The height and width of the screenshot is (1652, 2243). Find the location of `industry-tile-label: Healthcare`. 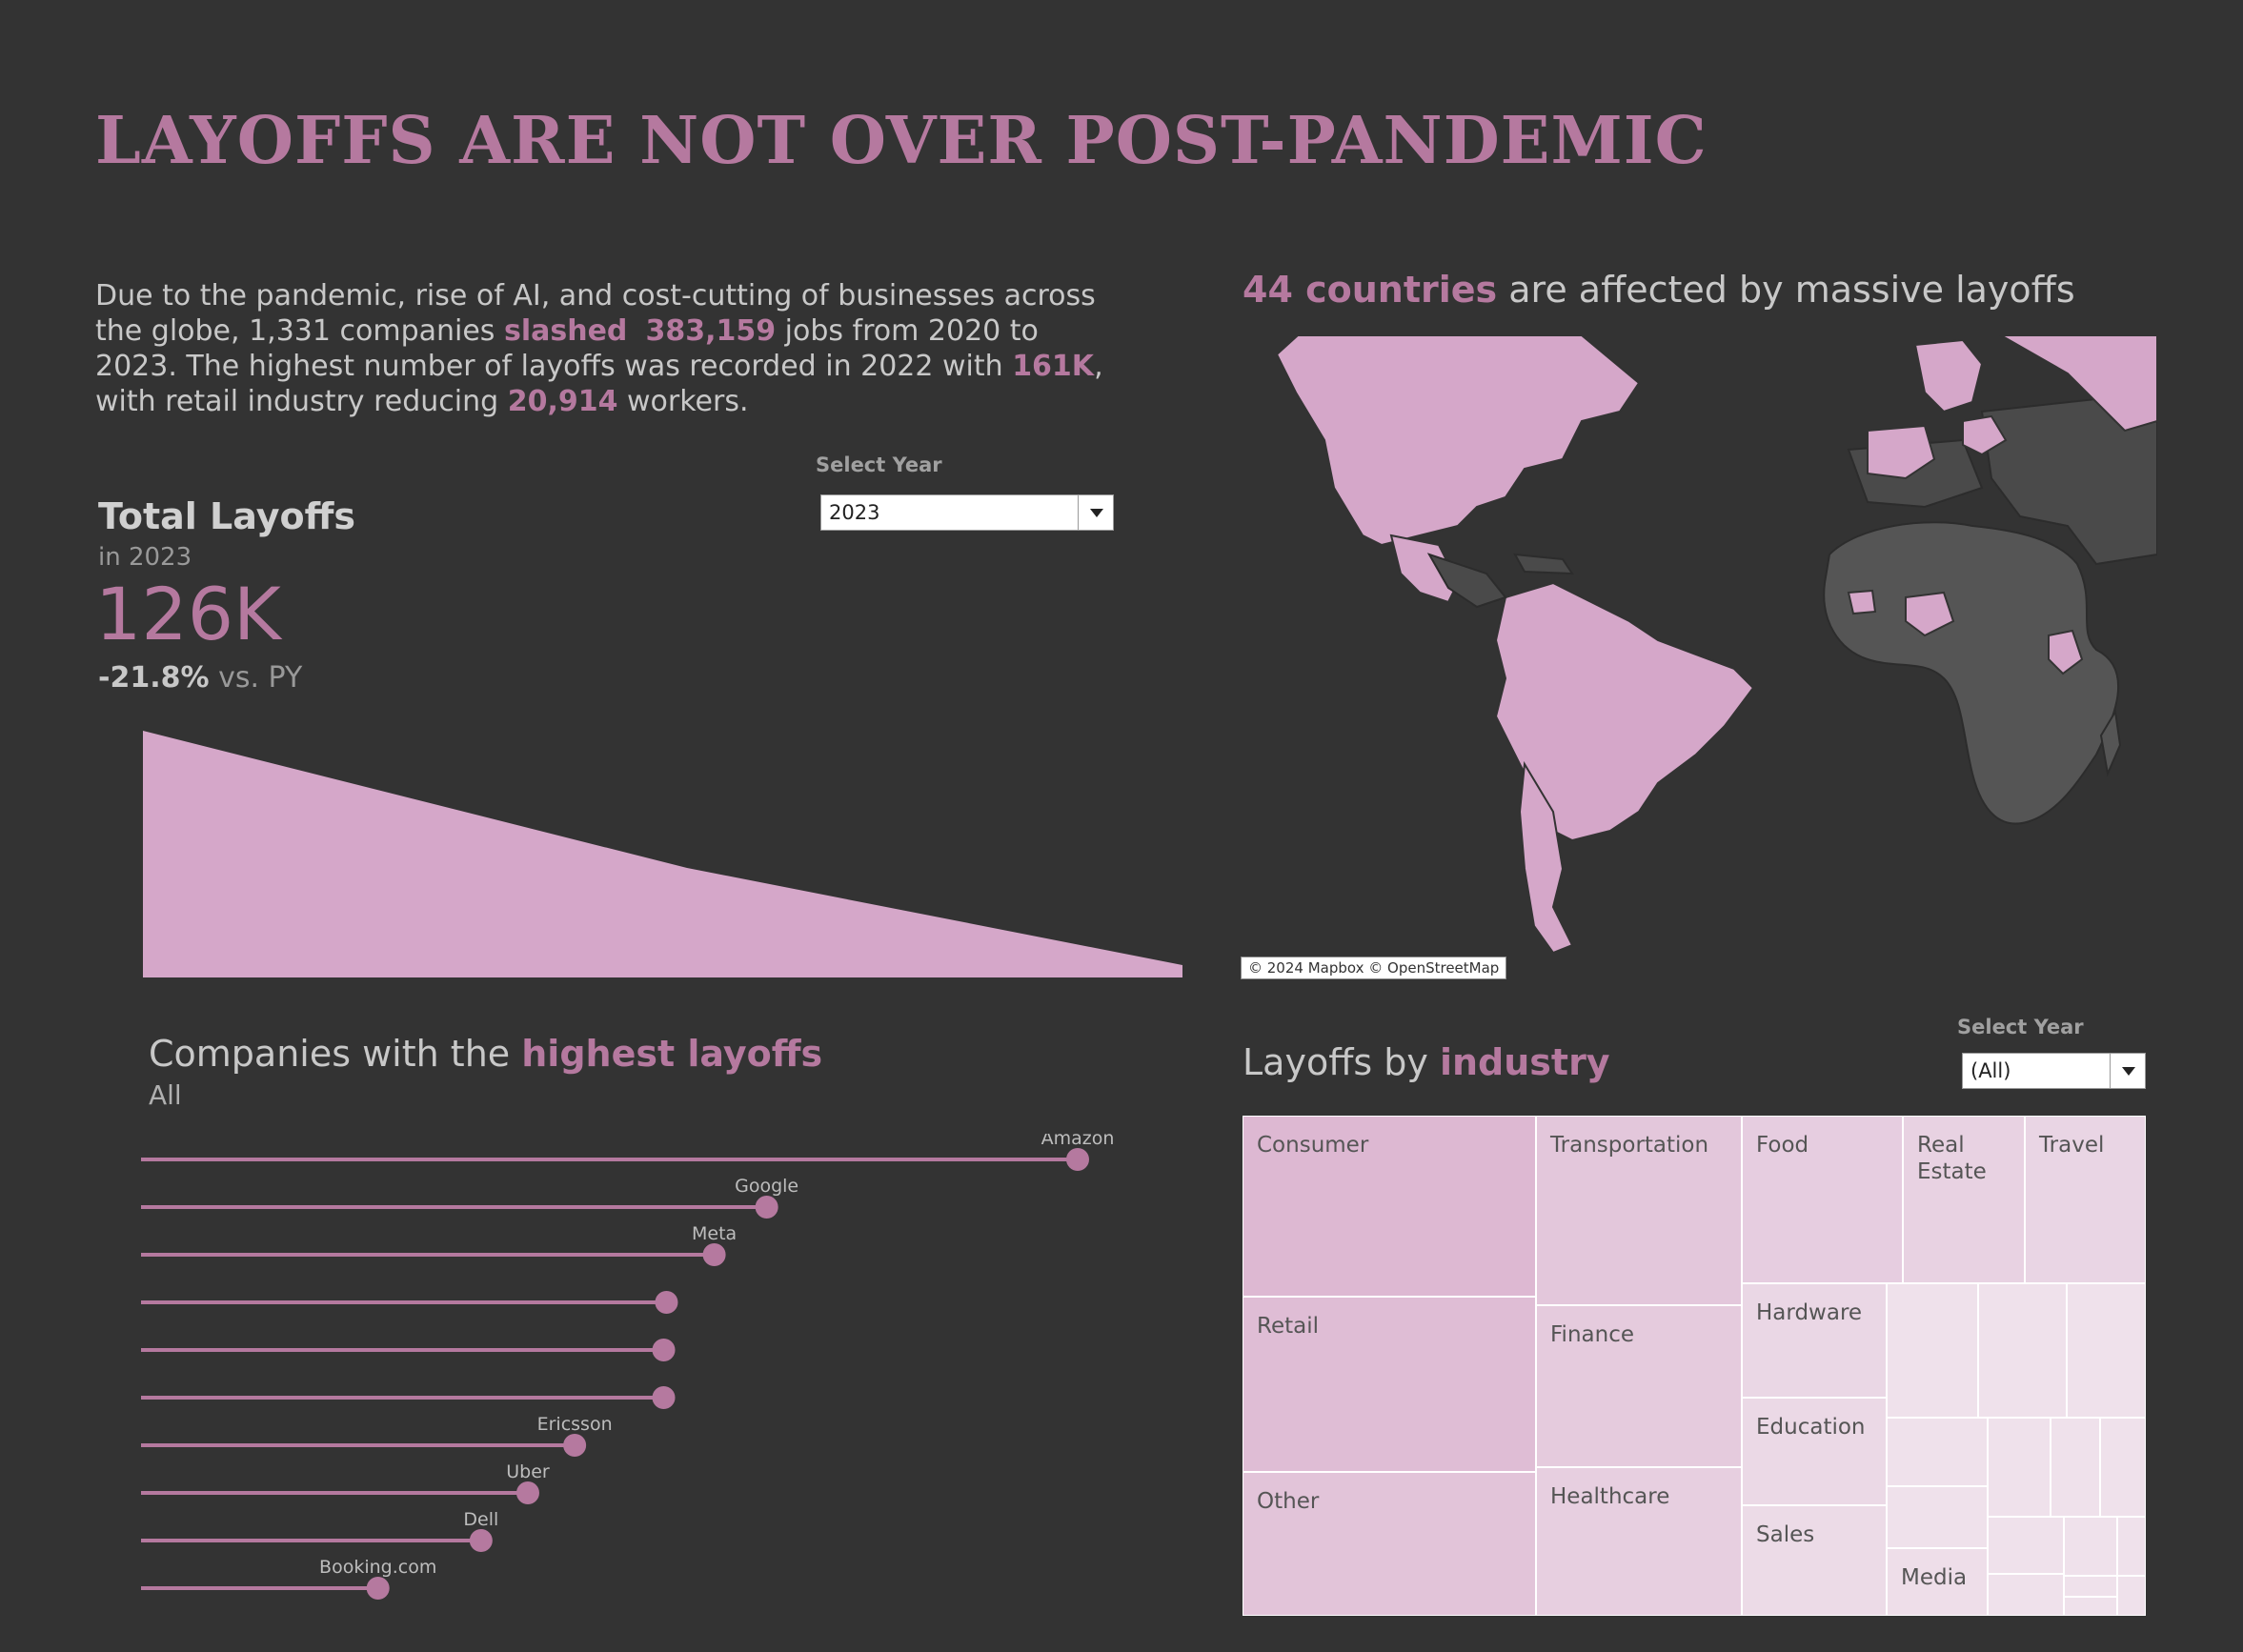

industry-tile-label: Healthcare is located at coordinates (1610, 1496).